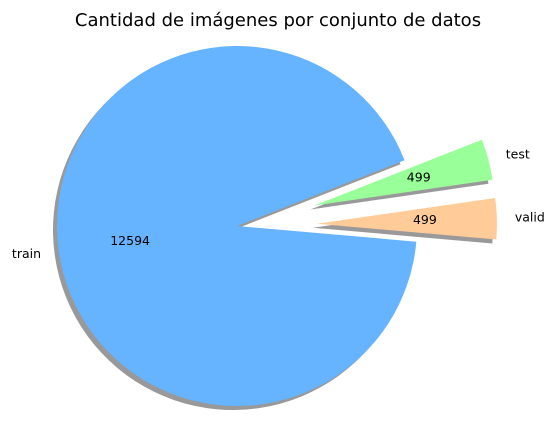 The height and width of the screenshot is (429, 550). I want to click on slice-test, so click(403, 172).